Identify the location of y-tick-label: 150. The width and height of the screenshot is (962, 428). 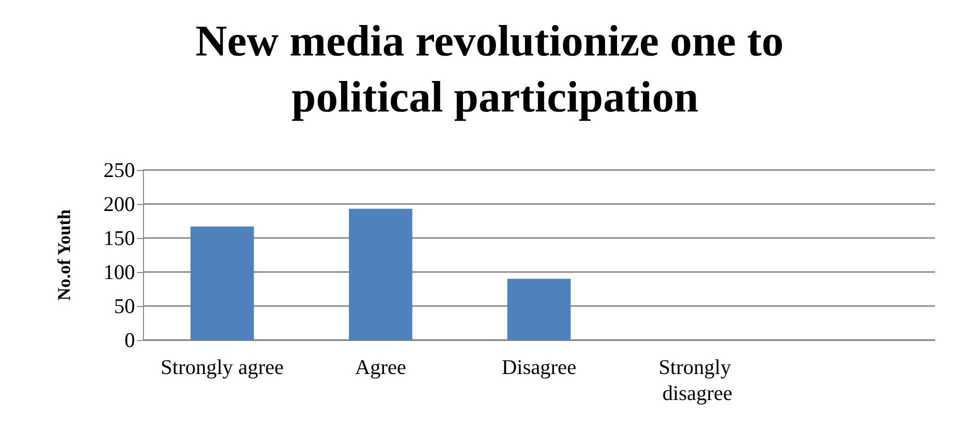
(119, 238).